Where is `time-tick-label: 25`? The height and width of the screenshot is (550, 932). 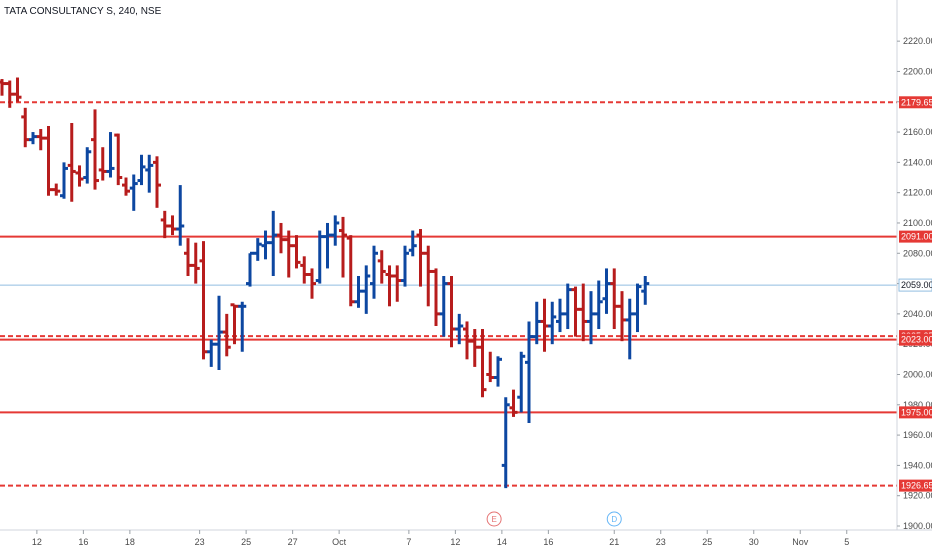 time-tick-label: 25 is located at coordinates (707, 542).